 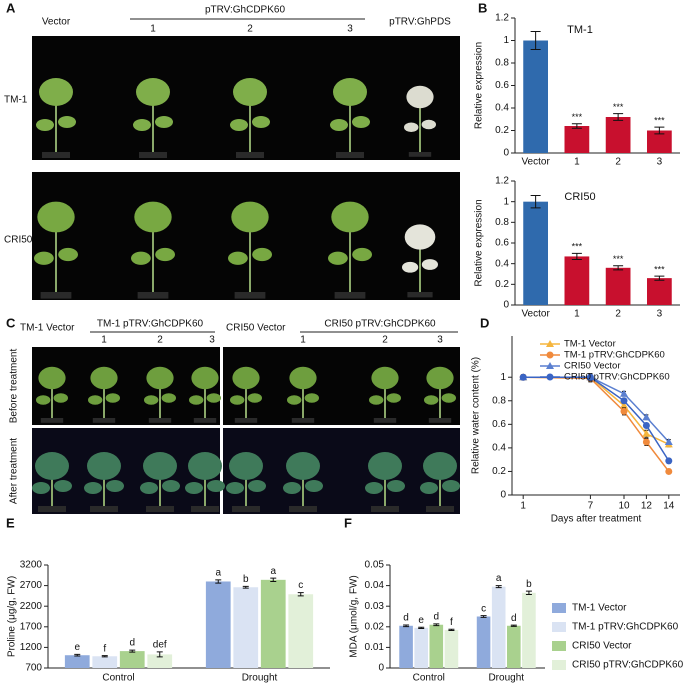 What do you see at coordinates (104, 648) in the screenshot?
I see `significance-letter: f` at bounding box center [104, 648].